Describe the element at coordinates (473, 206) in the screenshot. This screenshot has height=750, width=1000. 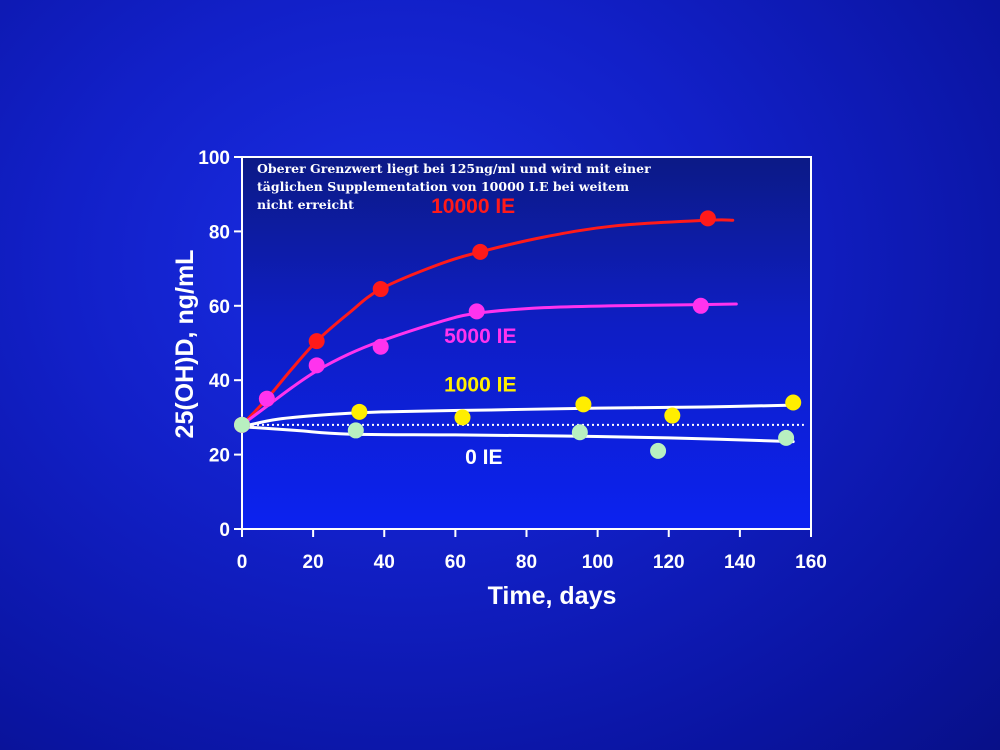
I see `series-label-10000-ie: 10000 IE` at that location.